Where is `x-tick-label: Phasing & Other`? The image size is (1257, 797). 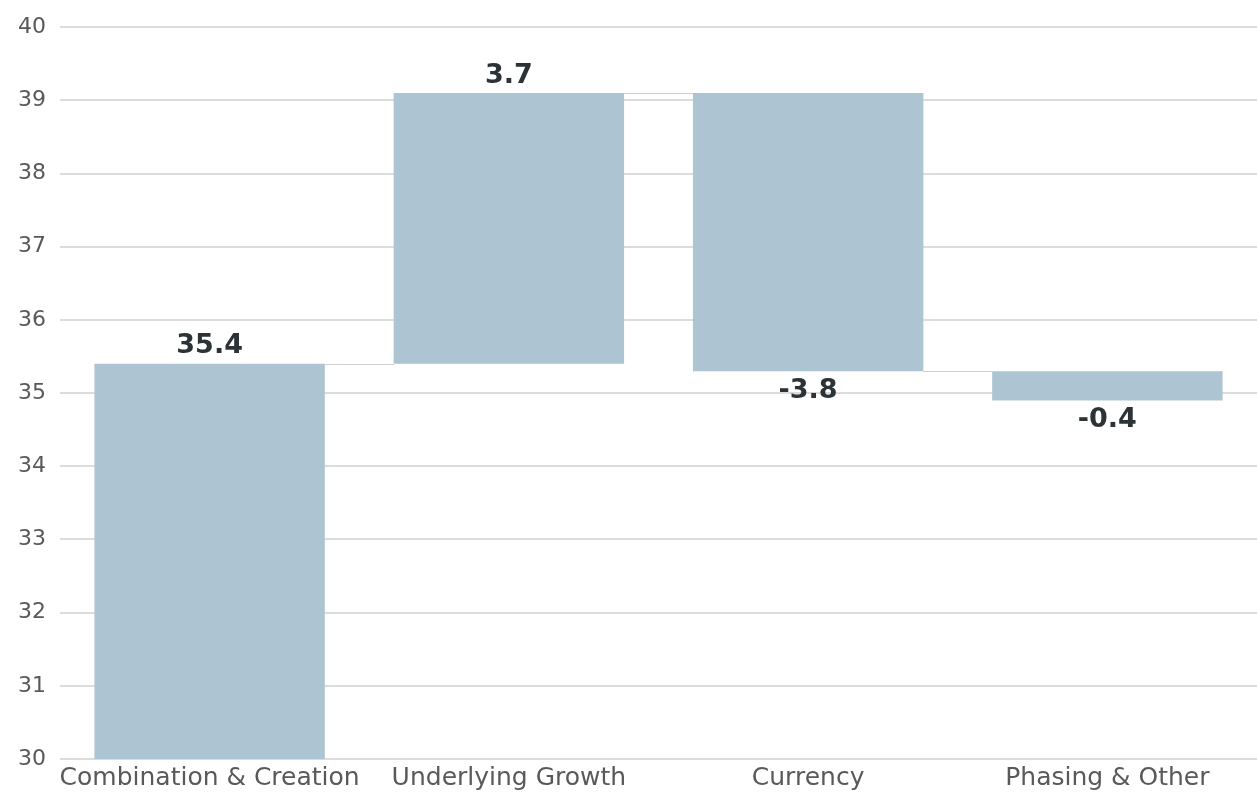 x-tick-label: Phasing & Other is located at coordinates (1108, 776).